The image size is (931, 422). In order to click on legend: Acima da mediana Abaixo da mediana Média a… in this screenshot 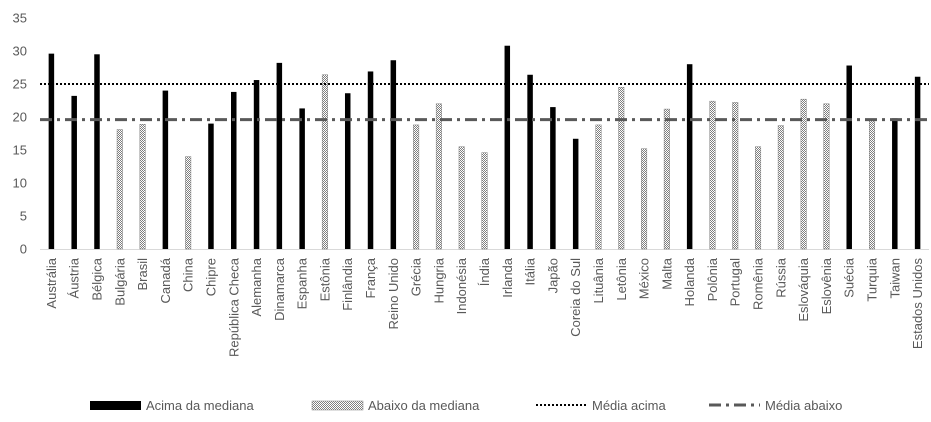, I will do `click(466, 405)`.